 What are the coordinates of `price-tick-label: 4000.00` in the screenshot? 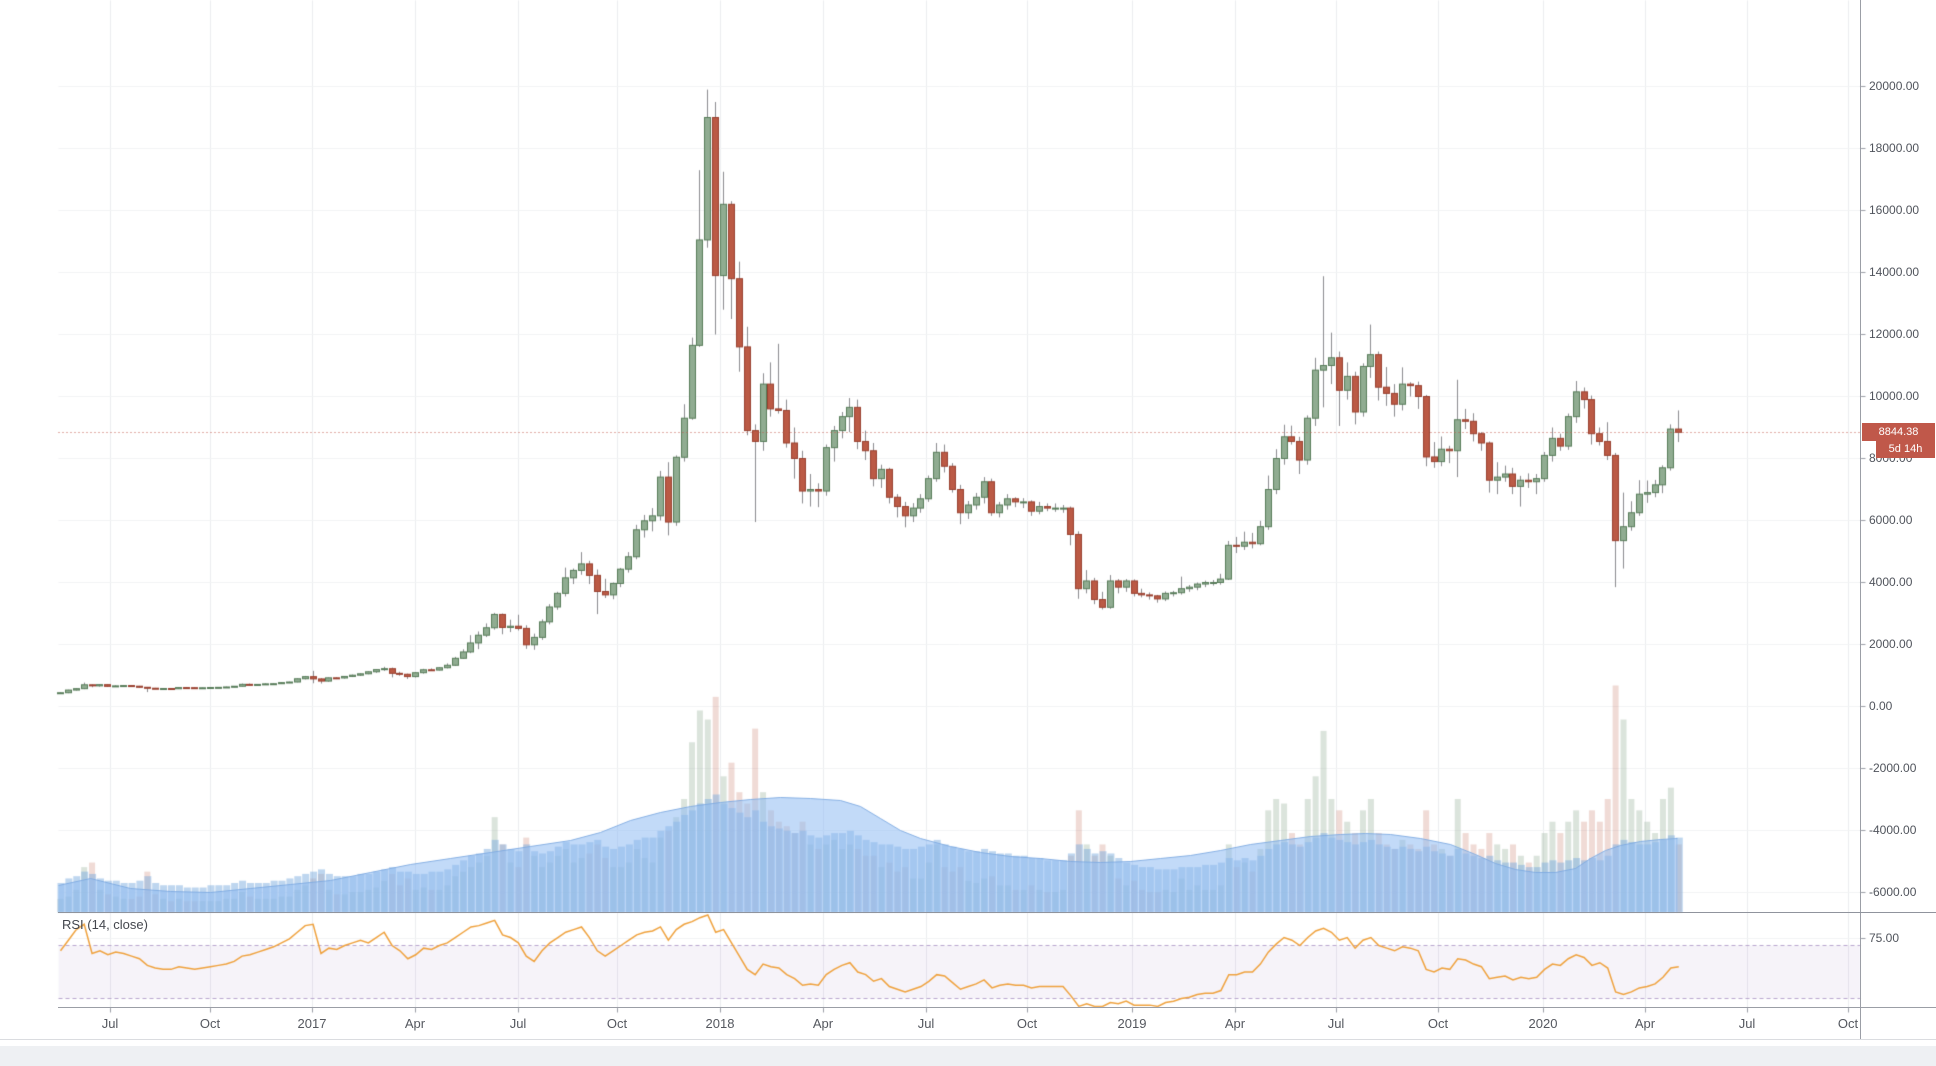 It's located at (1891, 582).